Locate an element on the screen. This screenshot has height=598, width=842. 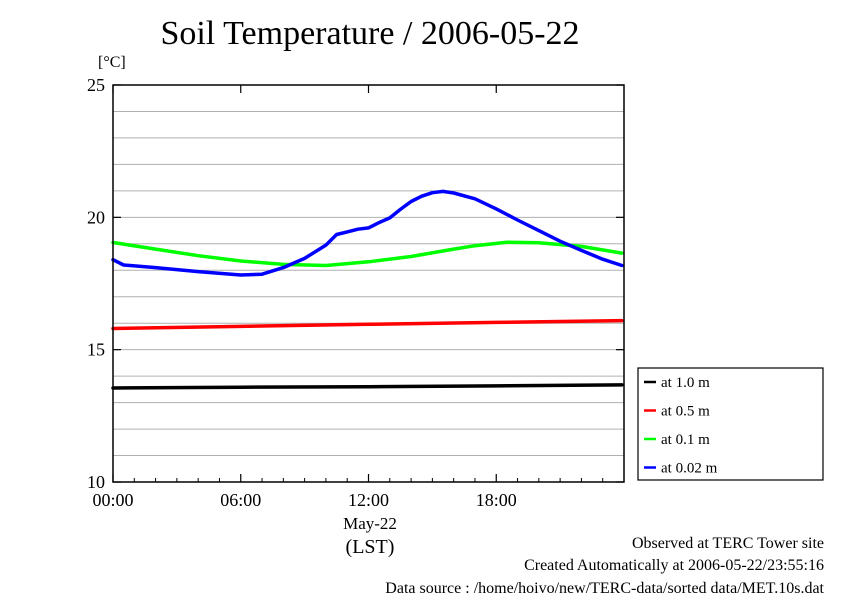
legend-label-0: at 1.0 m is located at coordinates (685, 383).